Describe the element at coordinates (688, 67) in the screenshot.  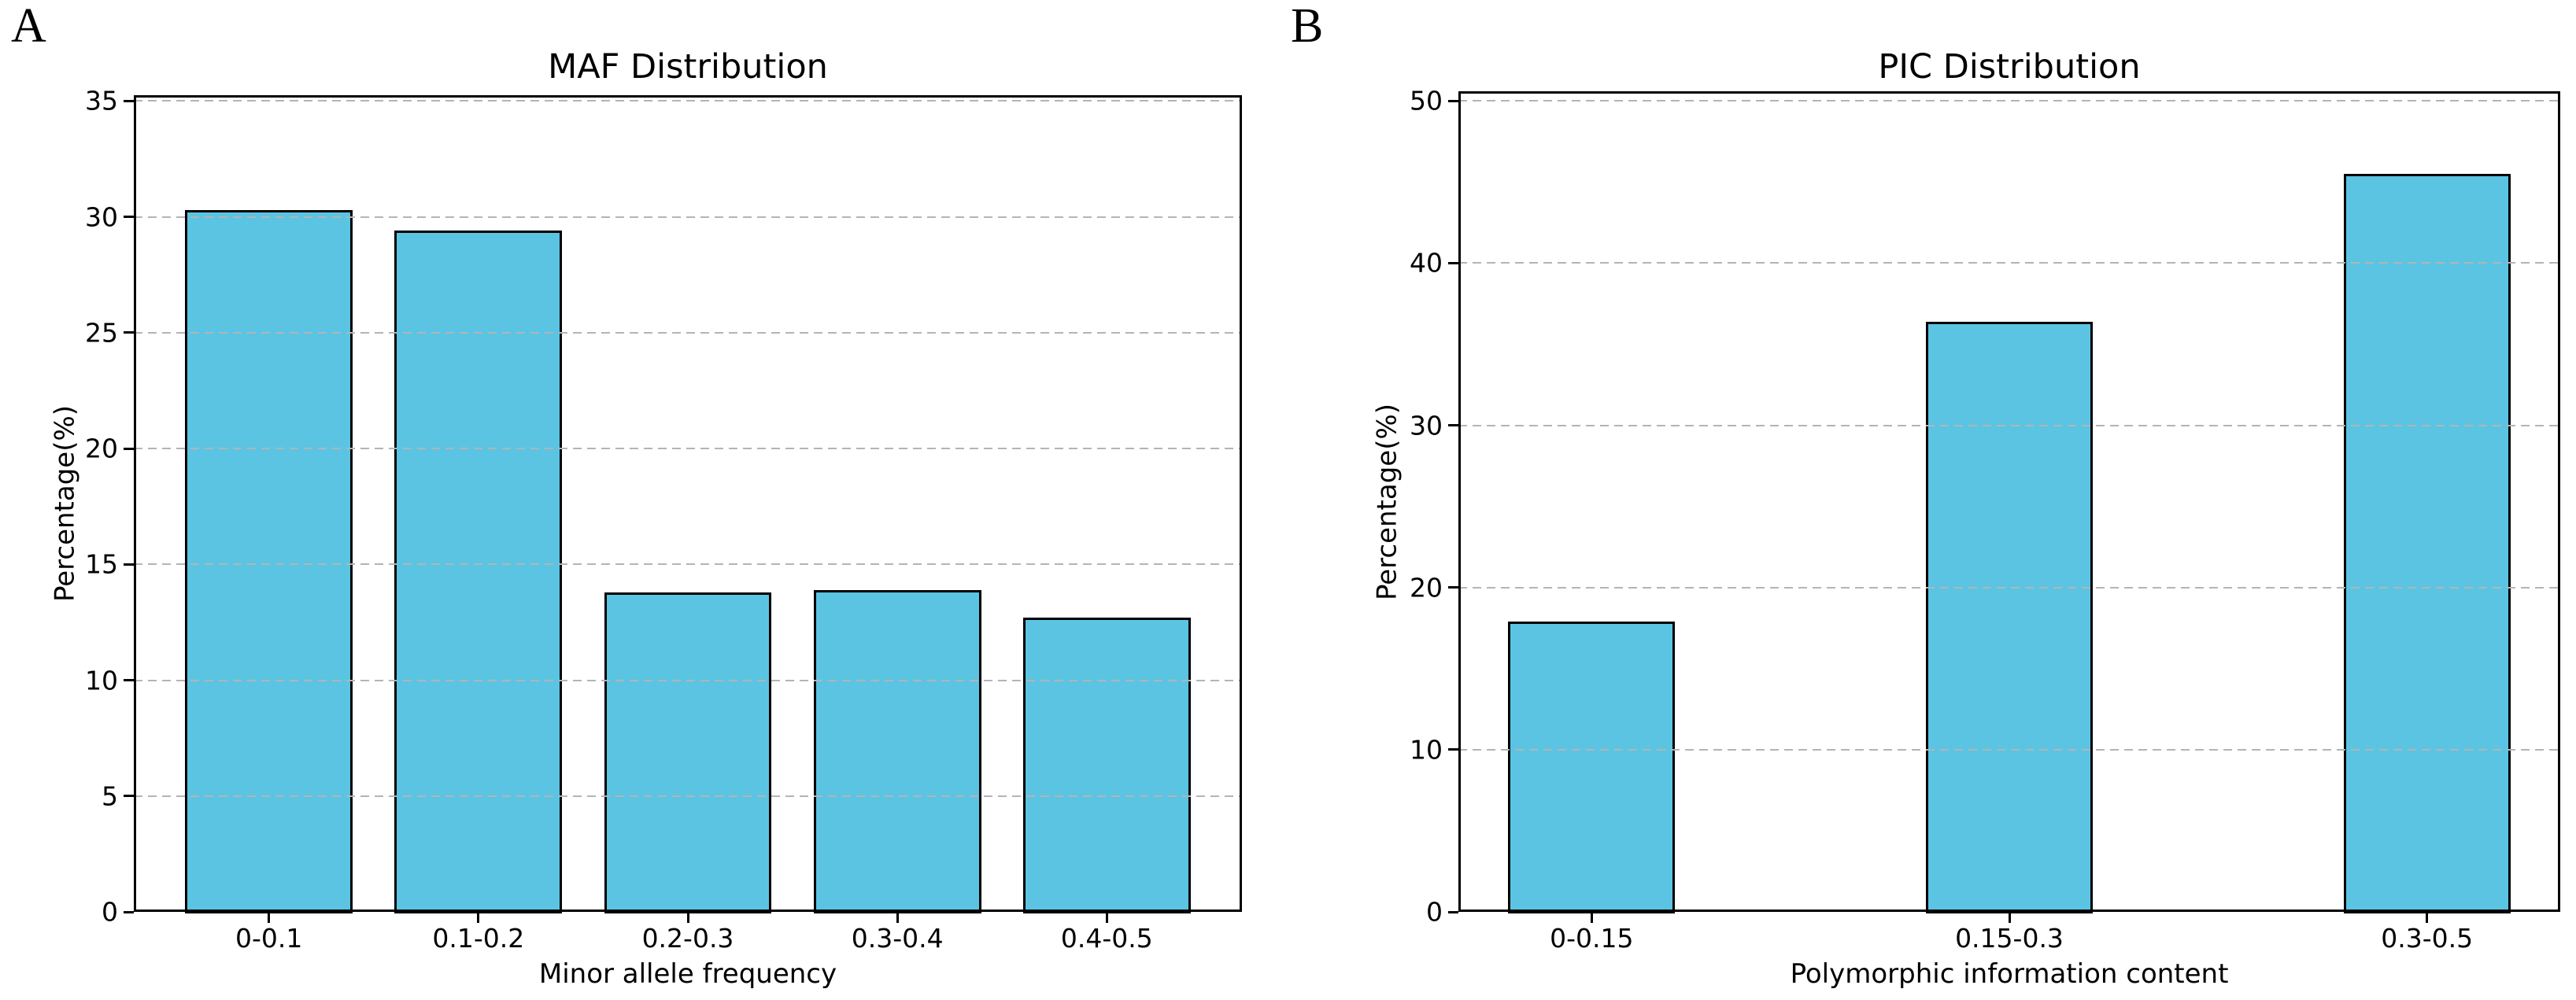
I see `chart-title: MAF Distribution` at that location.